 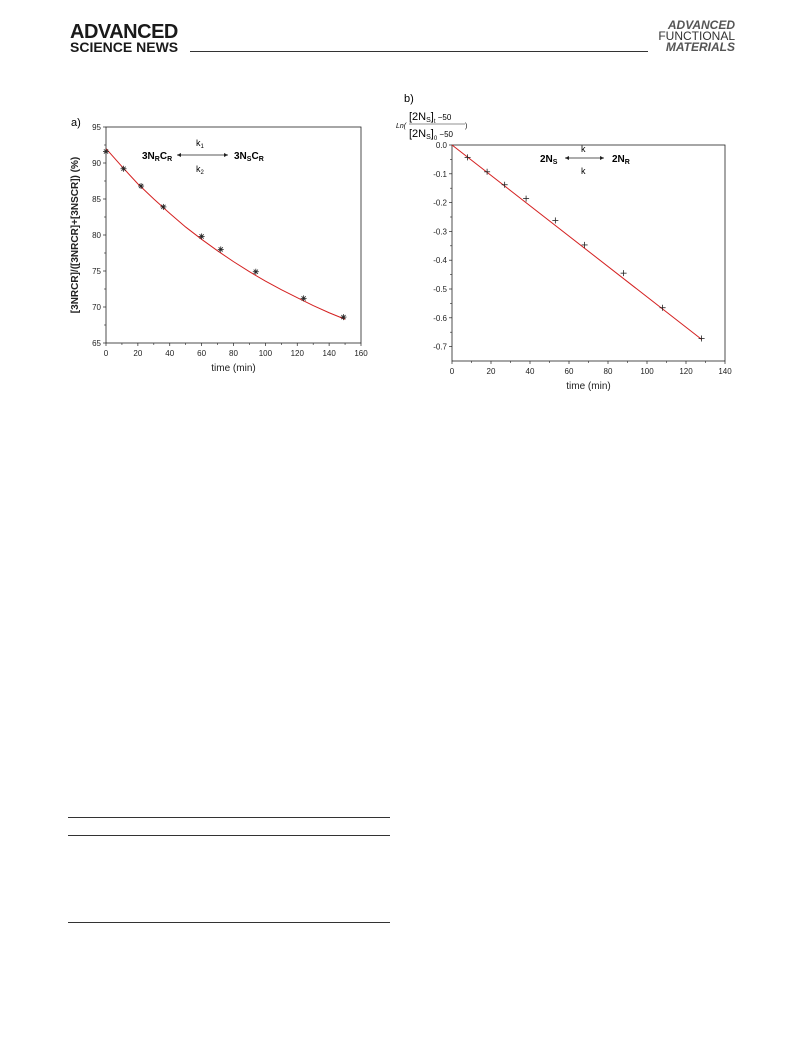 I want to click on y-tick-label: 75, so click(x=96, y=271).